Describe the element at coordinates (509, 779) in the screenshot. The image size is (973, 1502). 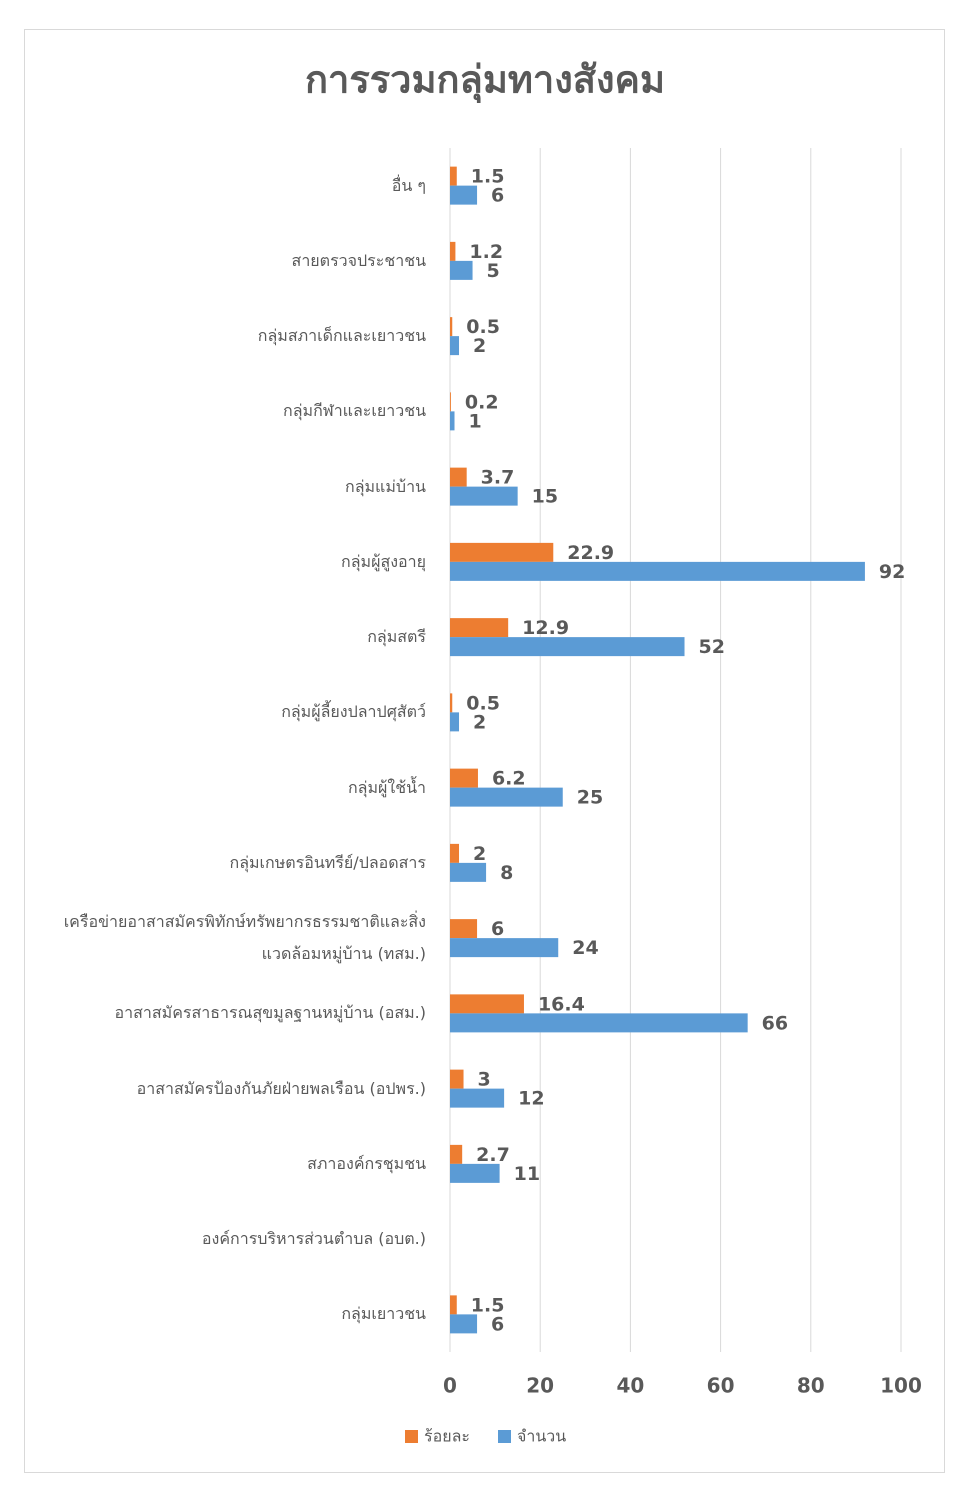
I see `value-label: 6.2` at that location.